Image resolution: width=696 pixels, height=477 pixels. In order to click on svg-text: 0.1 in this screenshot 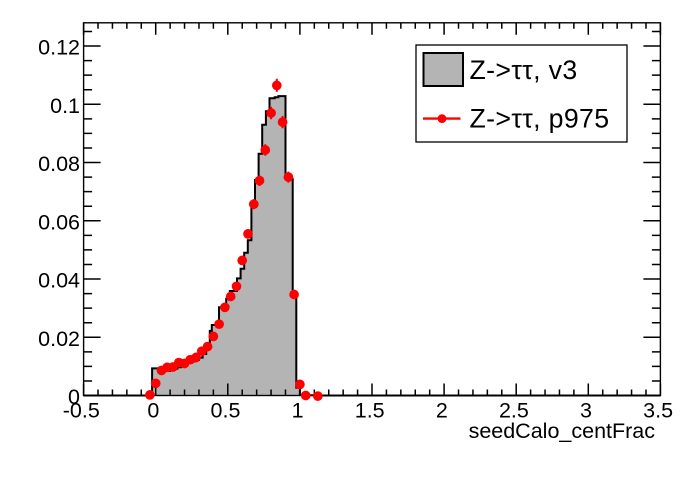, I will do `click(65, 106)`.